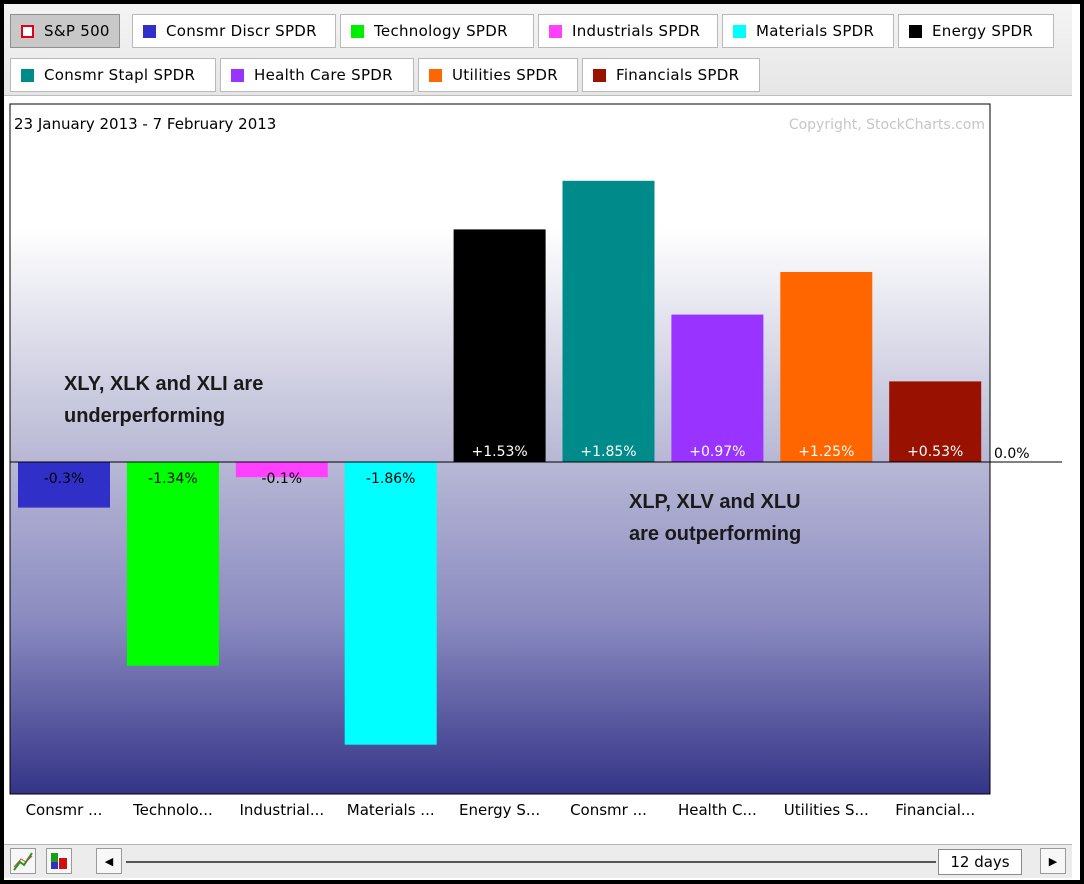  Describe the element at coordinates (1053, 861) in the screenshot. I see `scroll-right-icon: ▶` at that location.